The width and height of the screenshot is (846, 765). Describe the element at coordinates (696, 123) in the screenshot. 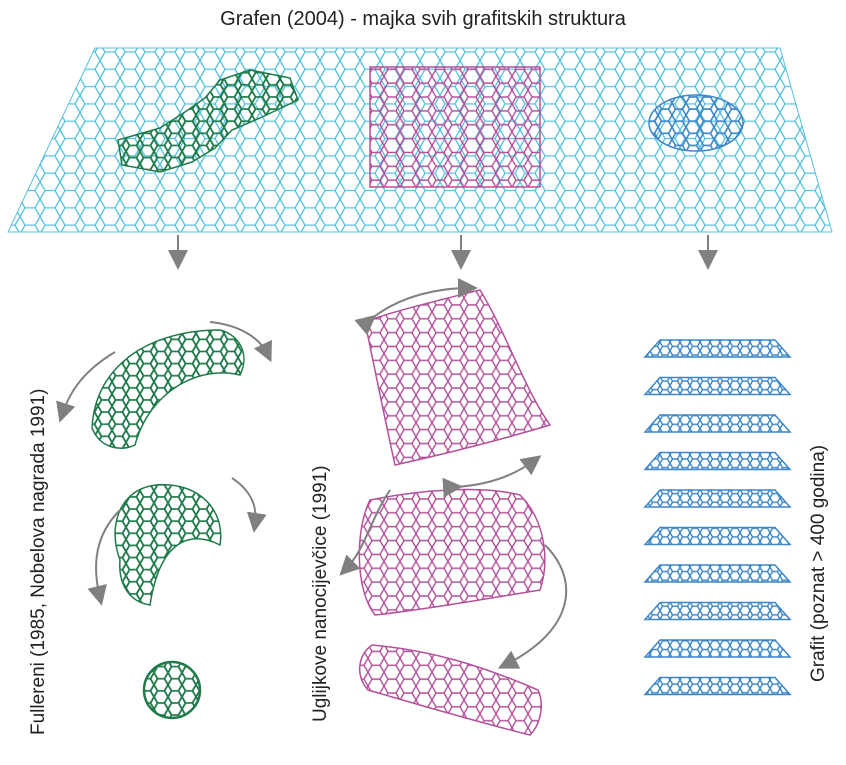

I see `graphene-graphite-patch` at that location.